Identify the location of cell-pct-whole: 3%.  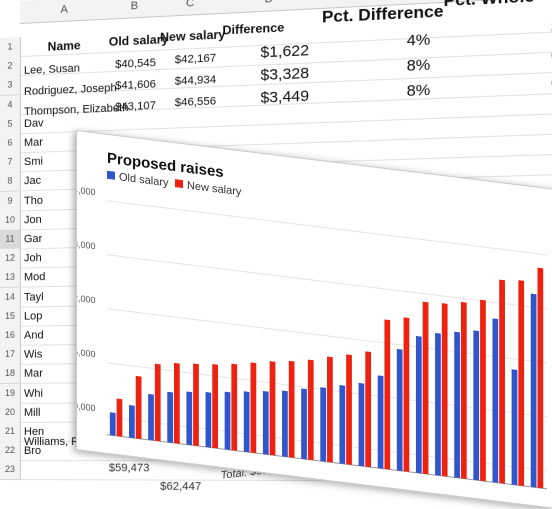
(517, 29).